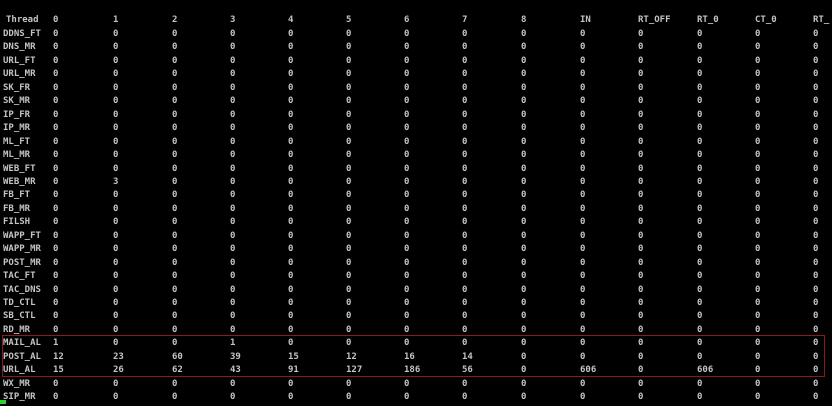 Image resolution: width=832 pixels, height=406 pixels. Describe the element at coordinates (705, 370) in the screenshot. I see `cell: 606` at that location.